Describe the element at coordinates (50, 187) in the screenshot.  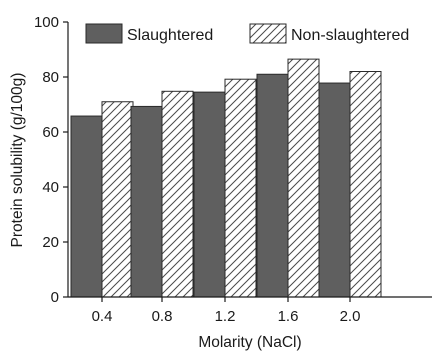
I see `y-tick-label-40: 40` at that location.